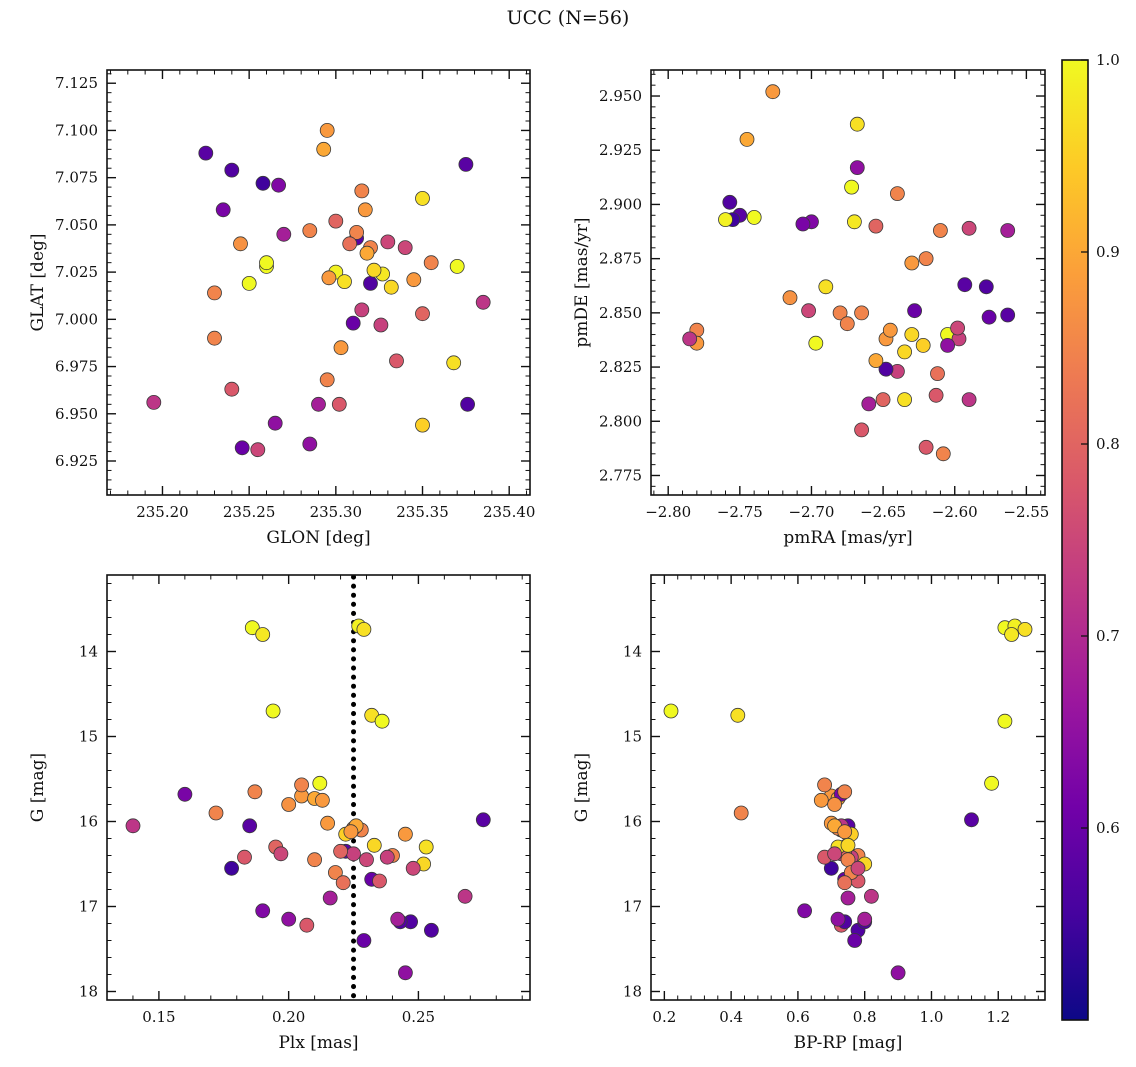 The width and height of the screenshot is (1136, 1067). Describe the element at coordinates (418, 1017) in the screenshot. I see `x-tick-label: 0.25` at that location.